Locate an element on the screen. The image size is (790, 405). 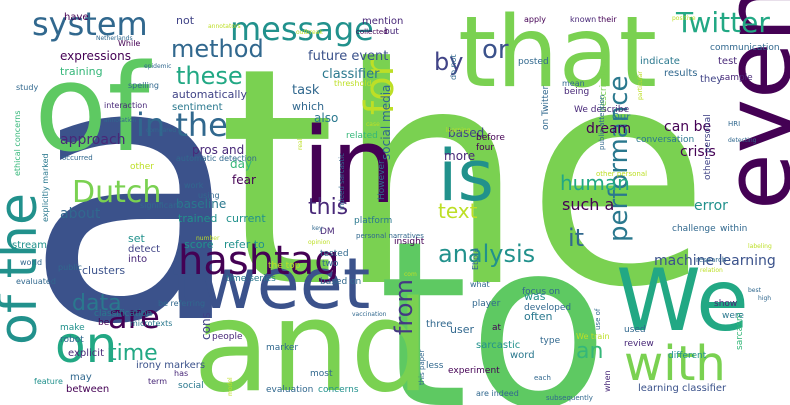
word-key: key is located at coordinates (317, 228).